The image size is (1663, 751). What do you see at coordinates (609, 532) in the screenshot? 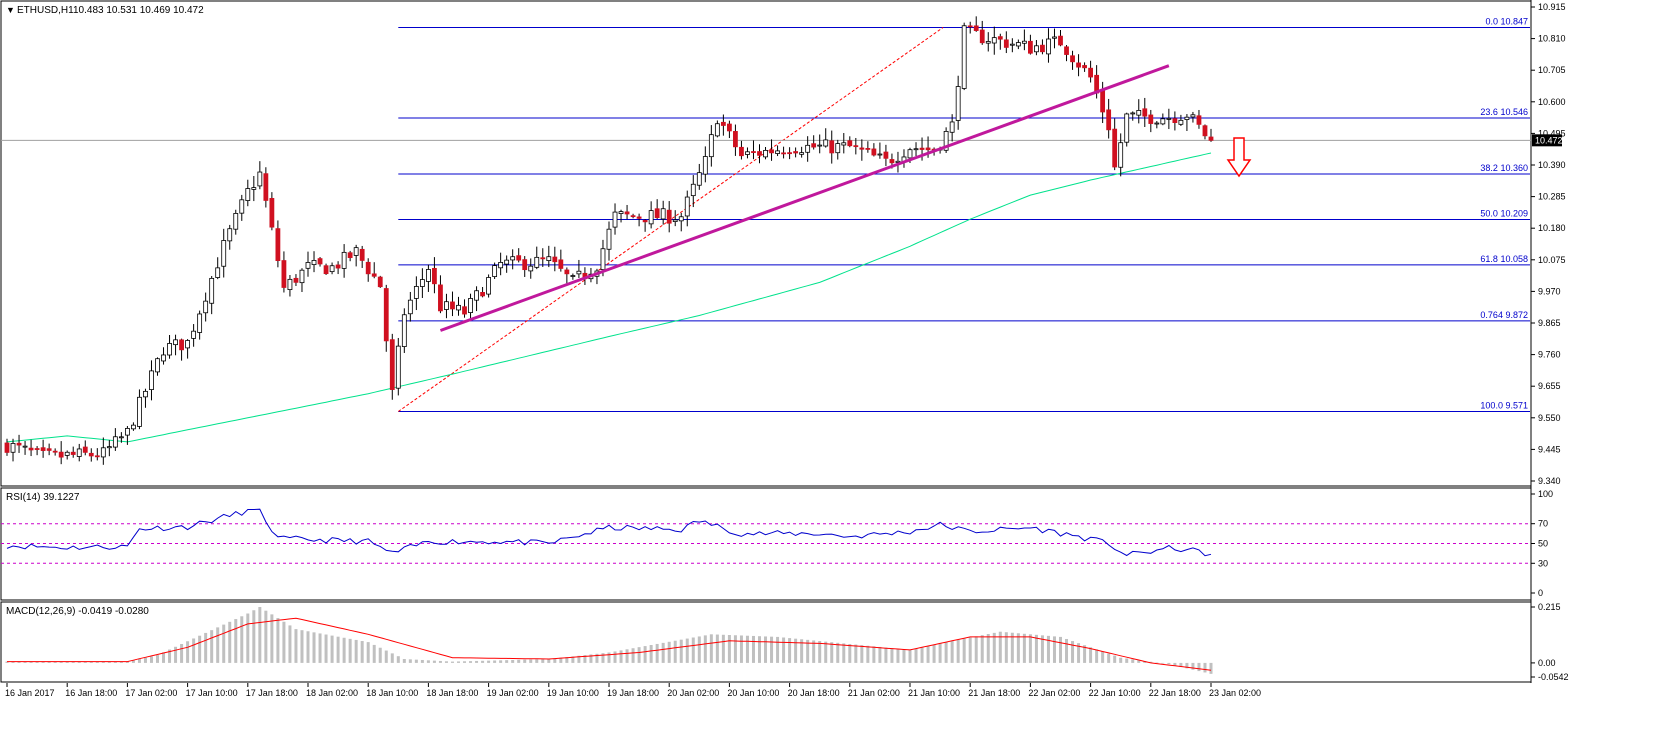
I see `rsi-line` at bounding box center [609, 532].